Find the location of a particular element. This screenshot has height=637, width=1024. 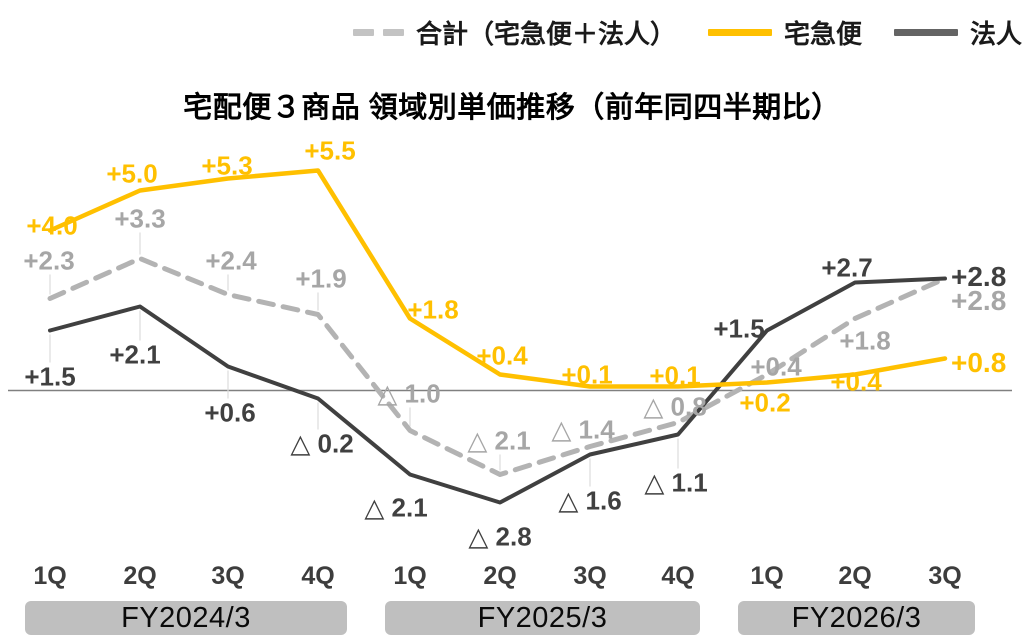

legend-item-corporate: 法人 is located at coordinates (957, 32).